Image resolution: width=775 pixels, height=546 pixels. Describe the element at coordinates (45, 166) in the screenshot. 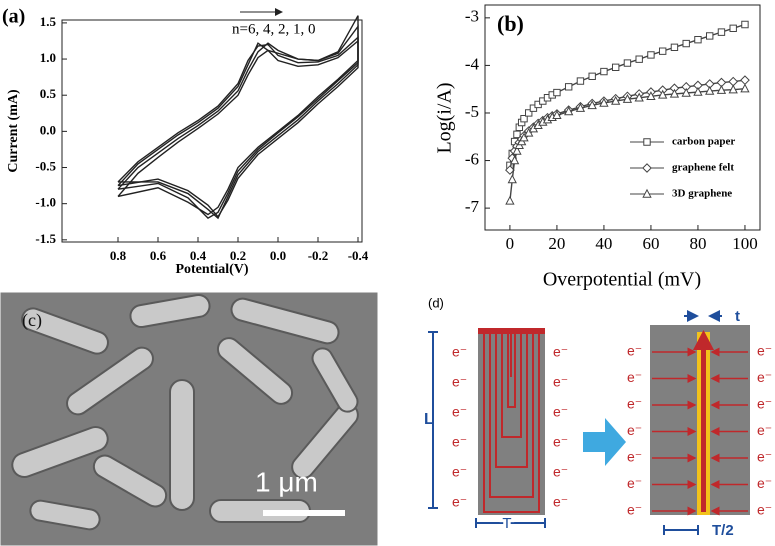

I see `y-tick-label: -0.5` at that location.